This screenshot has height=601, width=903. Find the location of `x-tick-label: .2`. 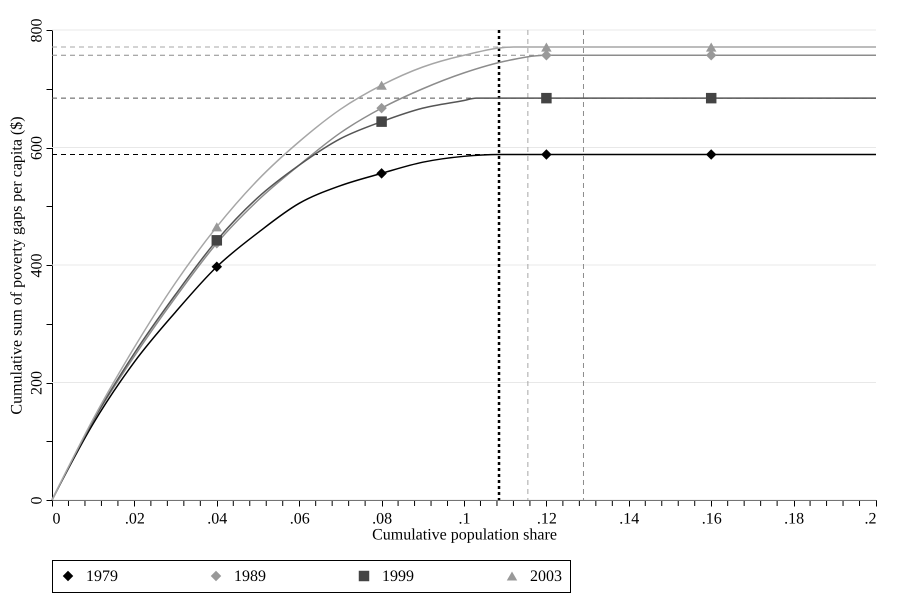

x-tick-label: .2 is located at coordinates (870, 519).